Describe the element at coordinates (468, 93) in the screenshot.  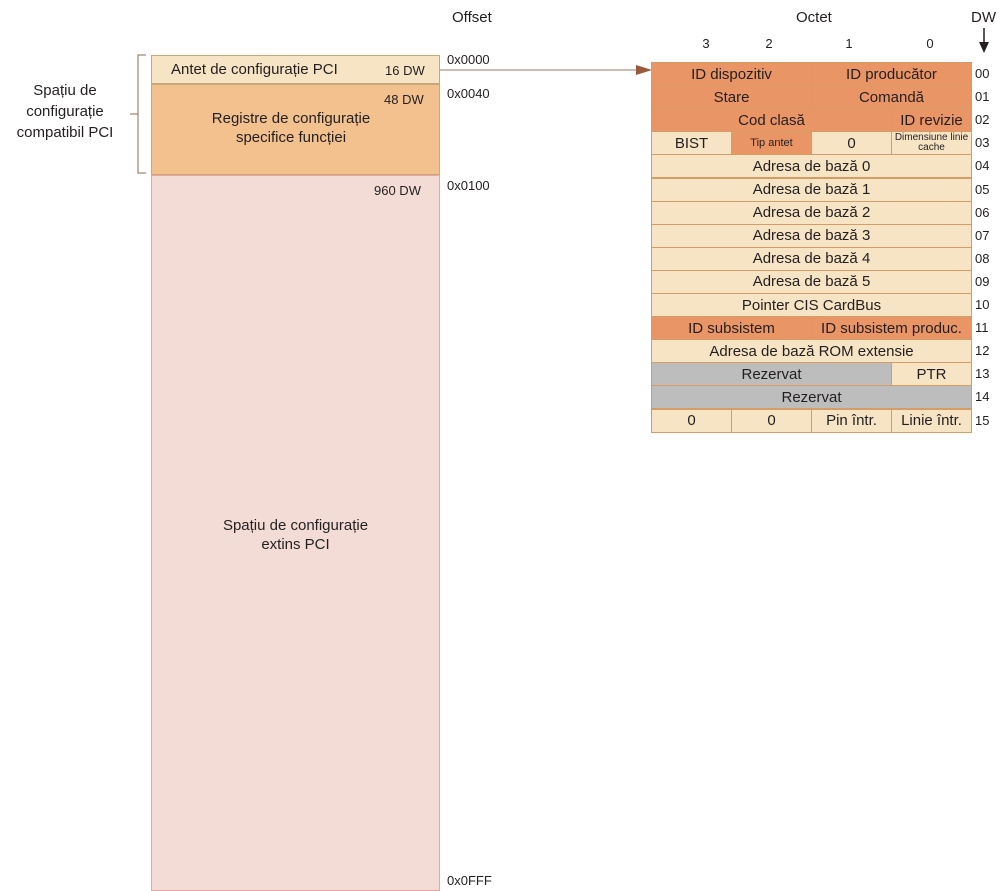
I see `offset-0x0040: 0x0040` at that location.